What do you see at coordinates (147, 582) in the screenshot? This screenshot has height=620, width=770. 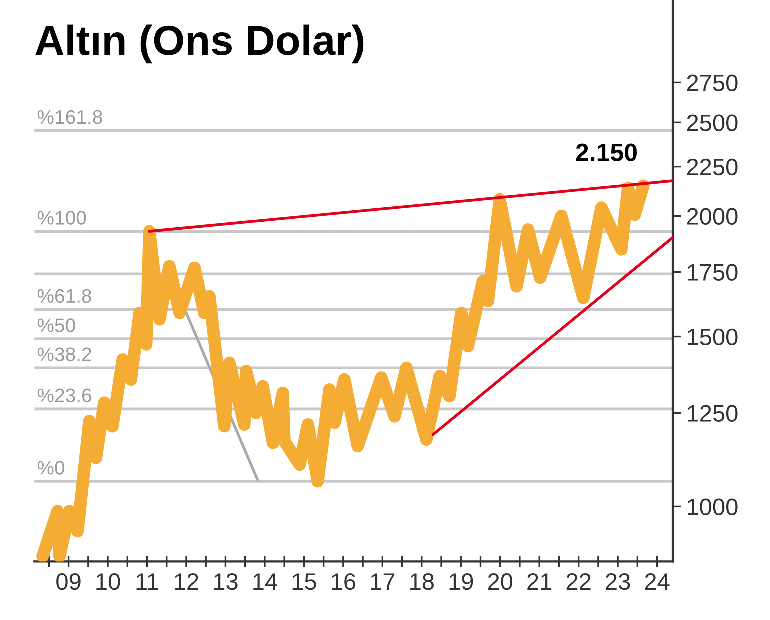 I see `x-tick-label: 11` at bounding box center [147, 582].